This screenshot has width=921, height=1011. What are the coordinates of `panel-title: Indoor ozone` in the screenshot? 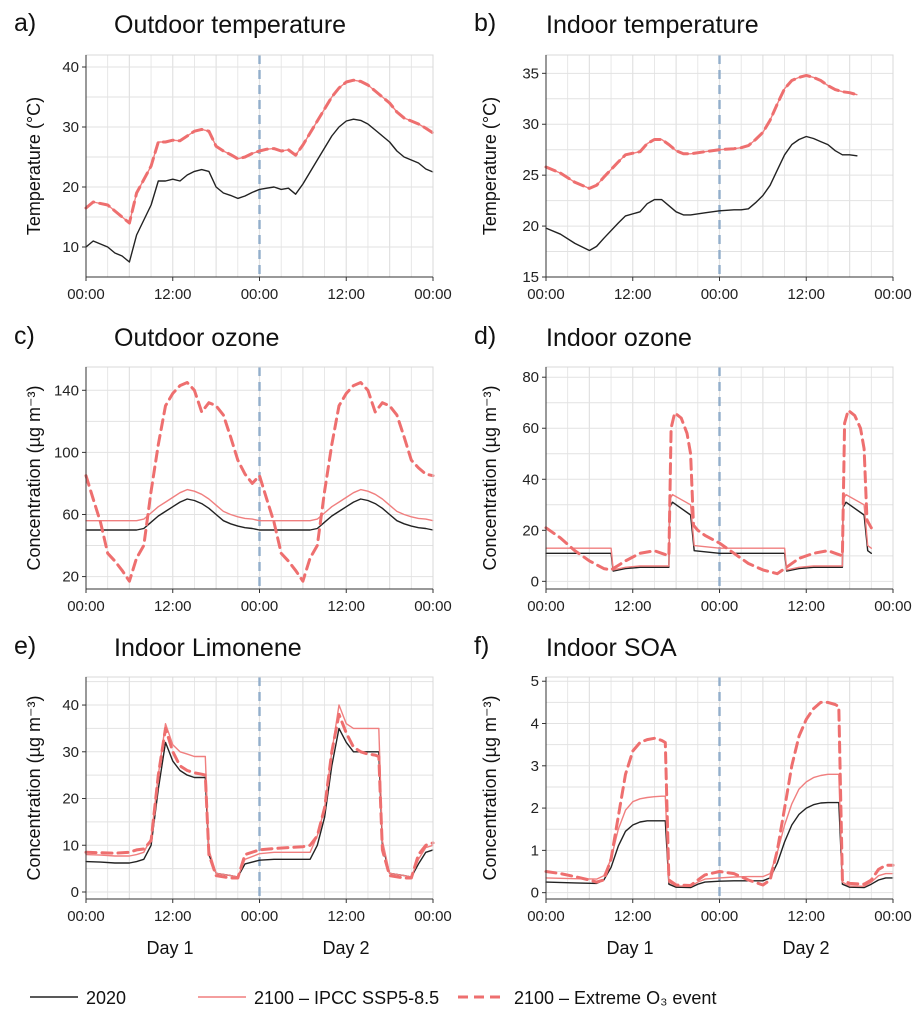 It's located at (619, 338).